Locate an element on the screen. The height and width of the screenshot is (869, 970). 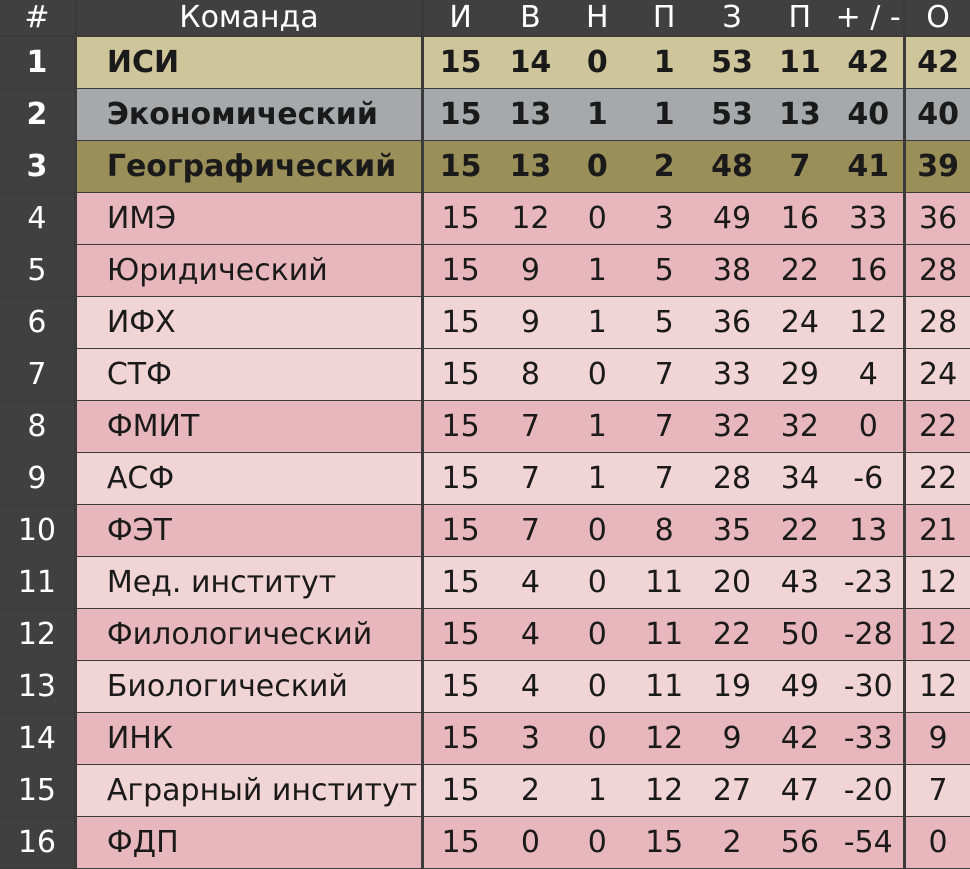
goals-against-cell: 42 is located at coordinates (800, 738).